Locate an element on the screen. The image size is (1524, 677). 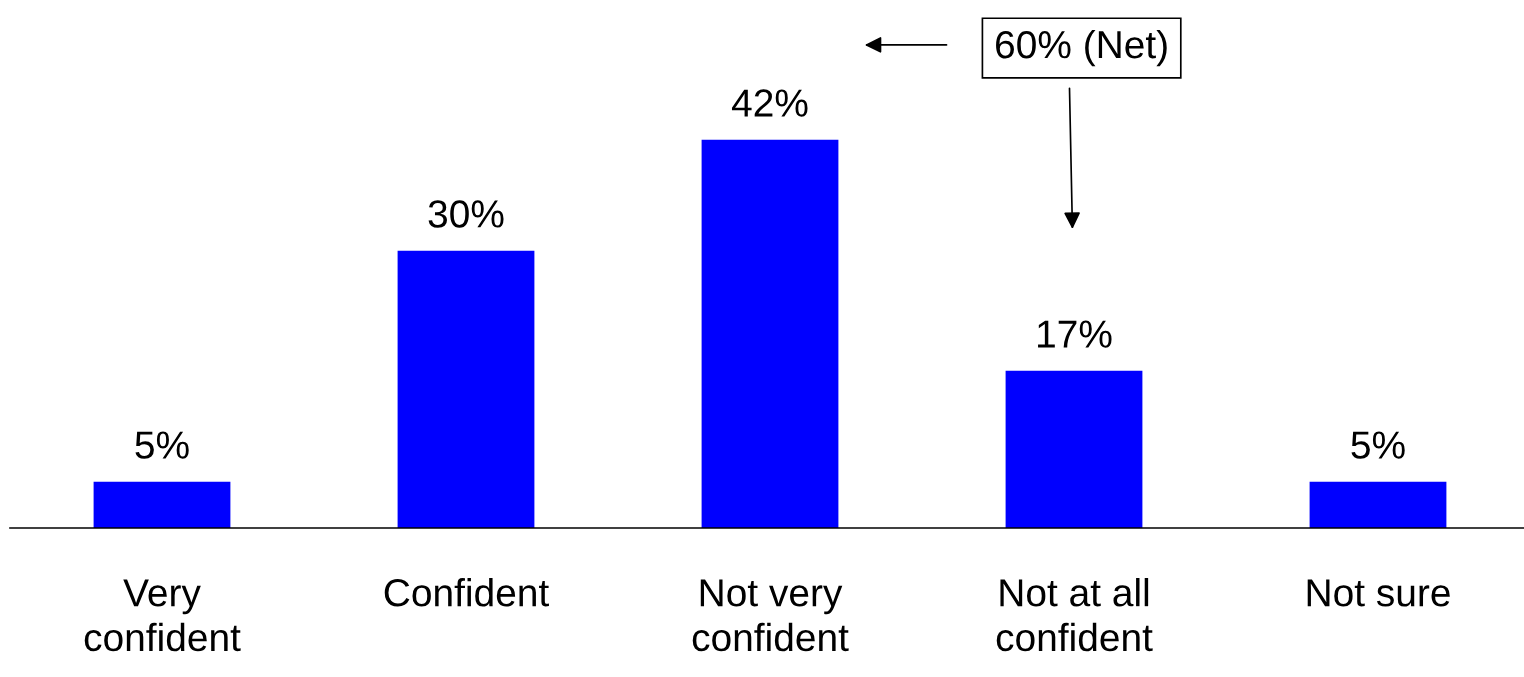
x-tick-label: Not very confident is located at coordinates (770, 615).